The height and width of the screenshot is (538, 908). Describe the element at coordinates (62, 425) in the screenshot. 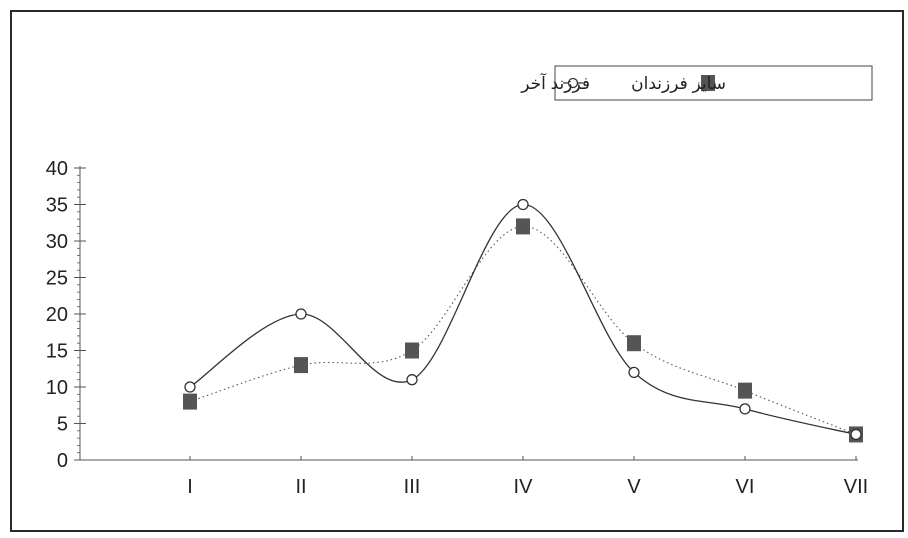

I see `y-tick-label: 5` at that location.